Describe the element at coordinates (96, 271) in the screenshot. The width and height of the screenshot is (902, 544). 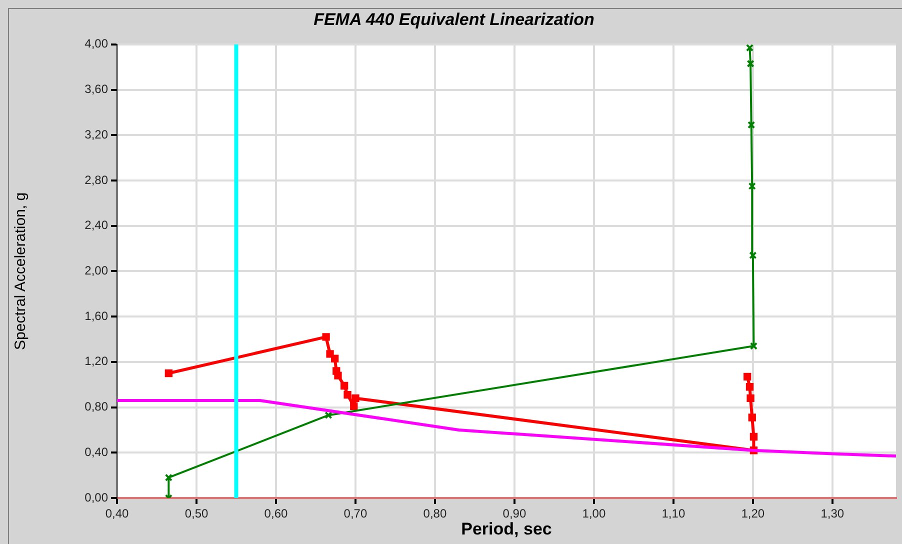
I see `y-tick-label: 2,00` at that location.